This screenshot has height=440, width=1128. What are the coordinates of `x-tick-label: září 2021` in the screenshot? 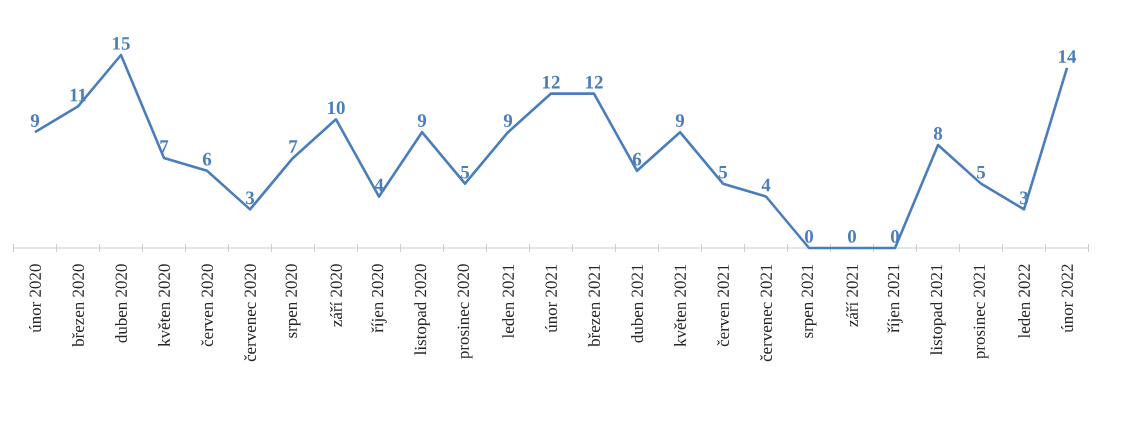 It's located at (852, 295).